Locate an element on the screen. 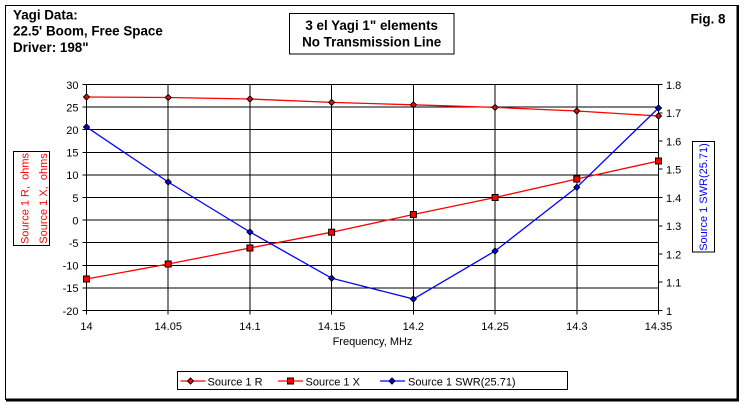  svg-text: 1 is located at coordinates (669, 312).